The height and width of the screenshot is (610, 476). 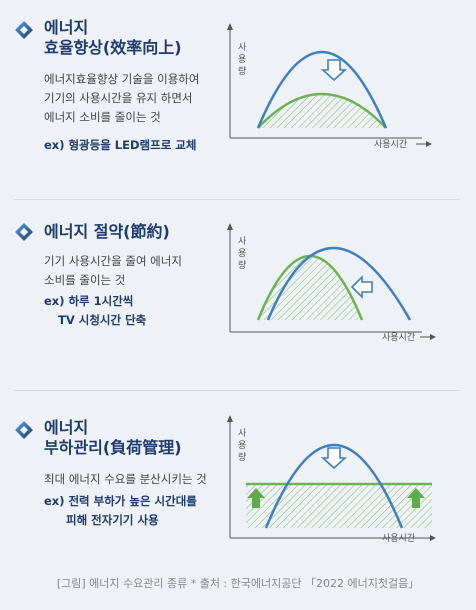 What do you see at coordinates (120, 511) in the screenshot?
I see `panel-example: ex) 전력 부하가 높은 시간대를 피해 전자기기 사용` at bounding box center [120, 511].